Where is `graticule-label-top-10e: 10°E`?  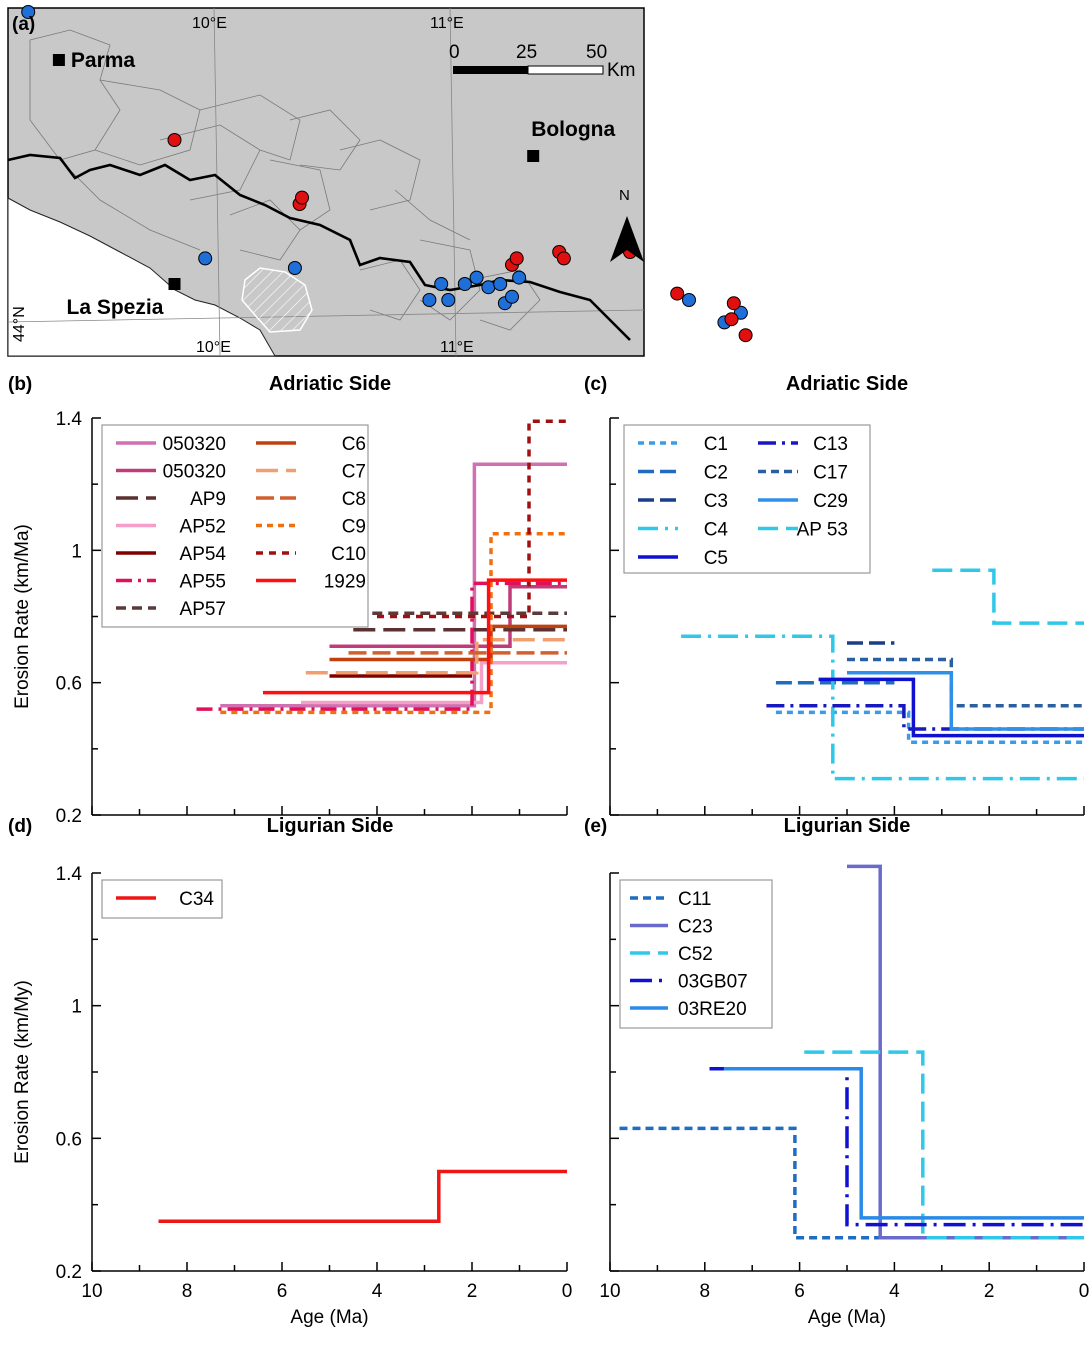
graticule-label-top-10e: 10°E is located at coordinates (209, 23).